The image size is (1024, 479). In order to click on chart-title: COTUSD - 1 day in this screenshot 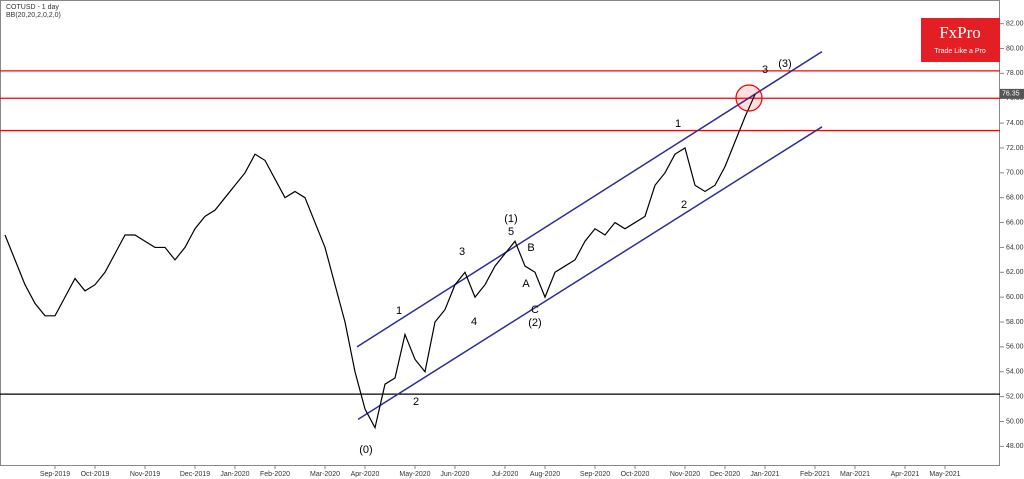, I will do `click(32, 7)`.